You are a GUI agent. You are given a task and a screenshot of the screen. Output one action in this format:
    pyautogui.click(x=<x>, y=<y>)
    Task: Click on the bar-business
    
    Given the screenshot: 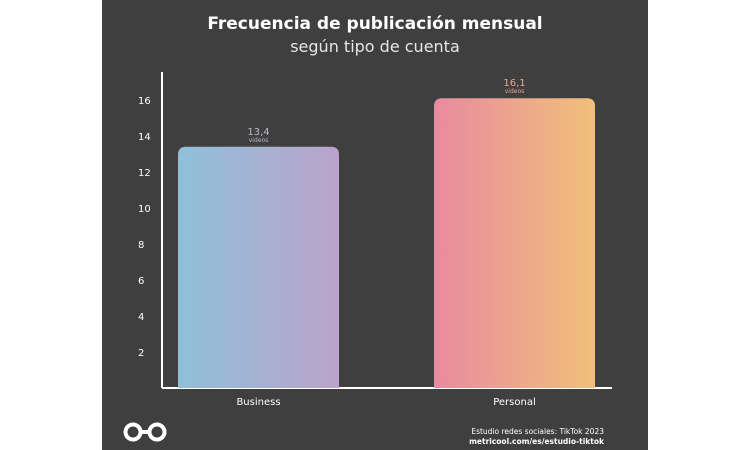 What is the action you would take?
    pyautogui.click(x=258, y=267)
    